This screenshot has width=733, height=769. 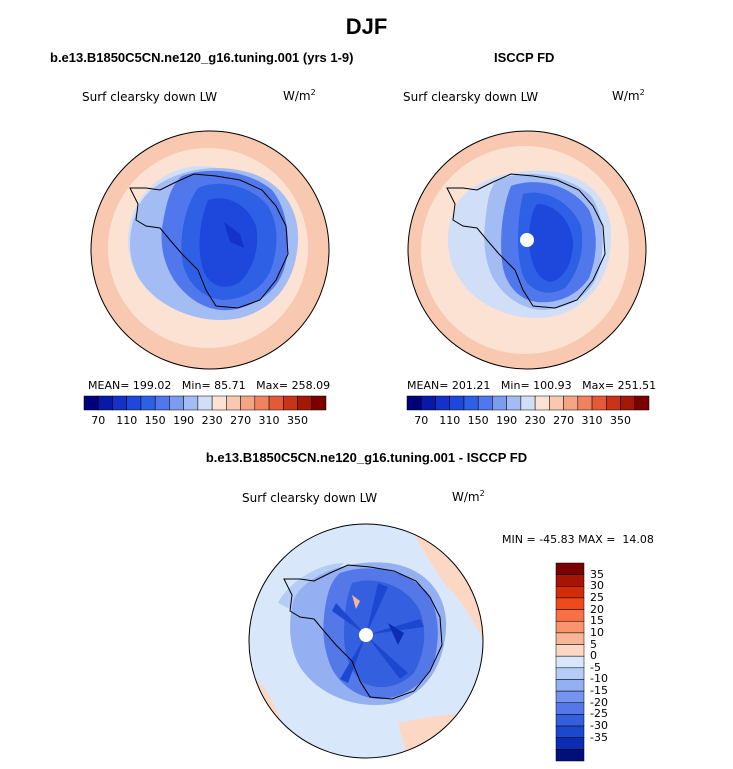 I want to click on obs-variable-label: Surf clearsky down LW, so click(x=471, y=97).